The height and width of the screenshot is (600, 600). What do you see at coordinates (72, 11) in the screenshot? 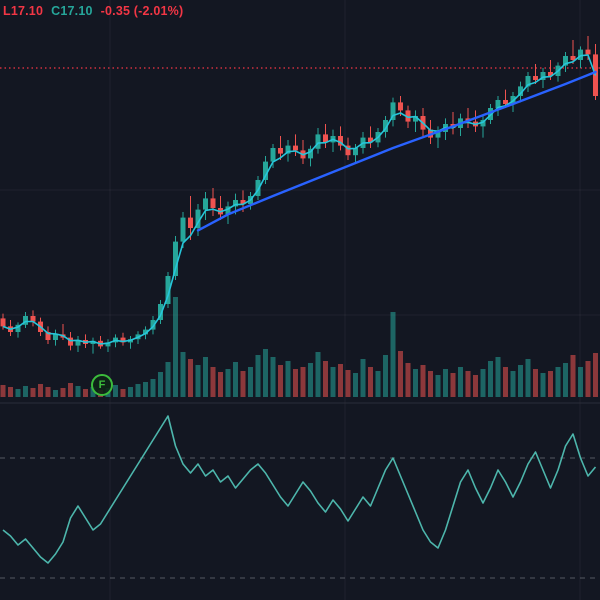
I see `legend-close-value: C17.10` at bounding box center [72, 11].